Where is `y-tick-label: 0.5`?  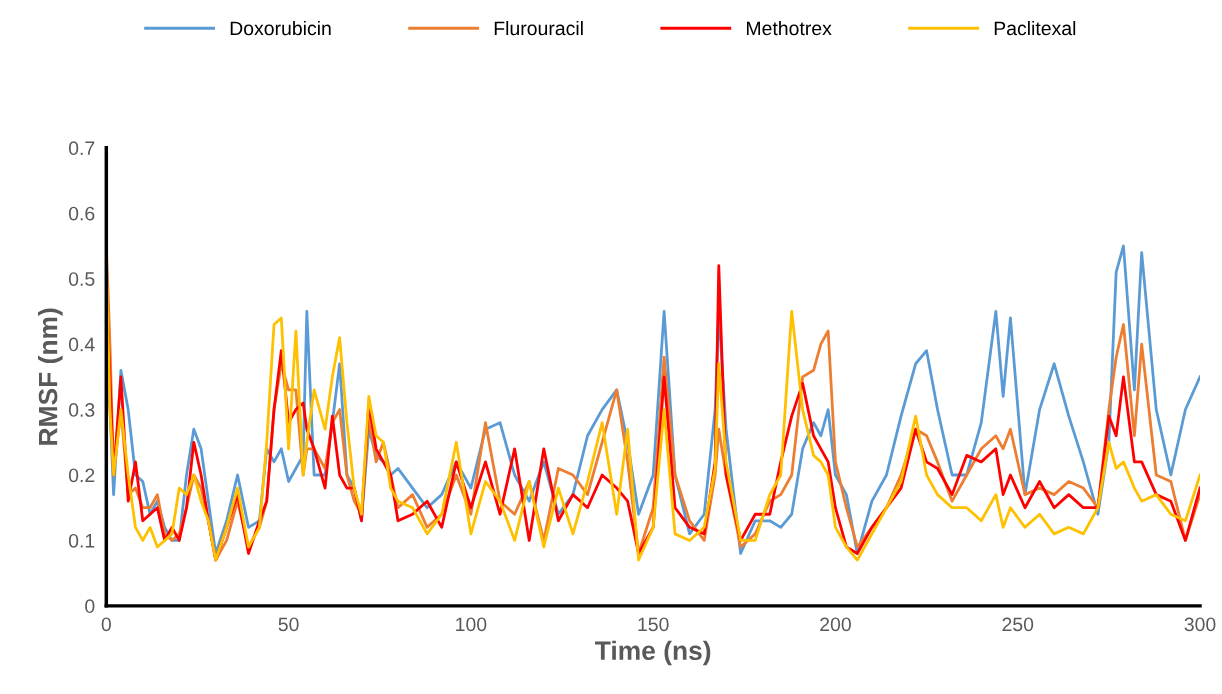
y-tick-label: 0.5 is located at coordinates (81, 279).